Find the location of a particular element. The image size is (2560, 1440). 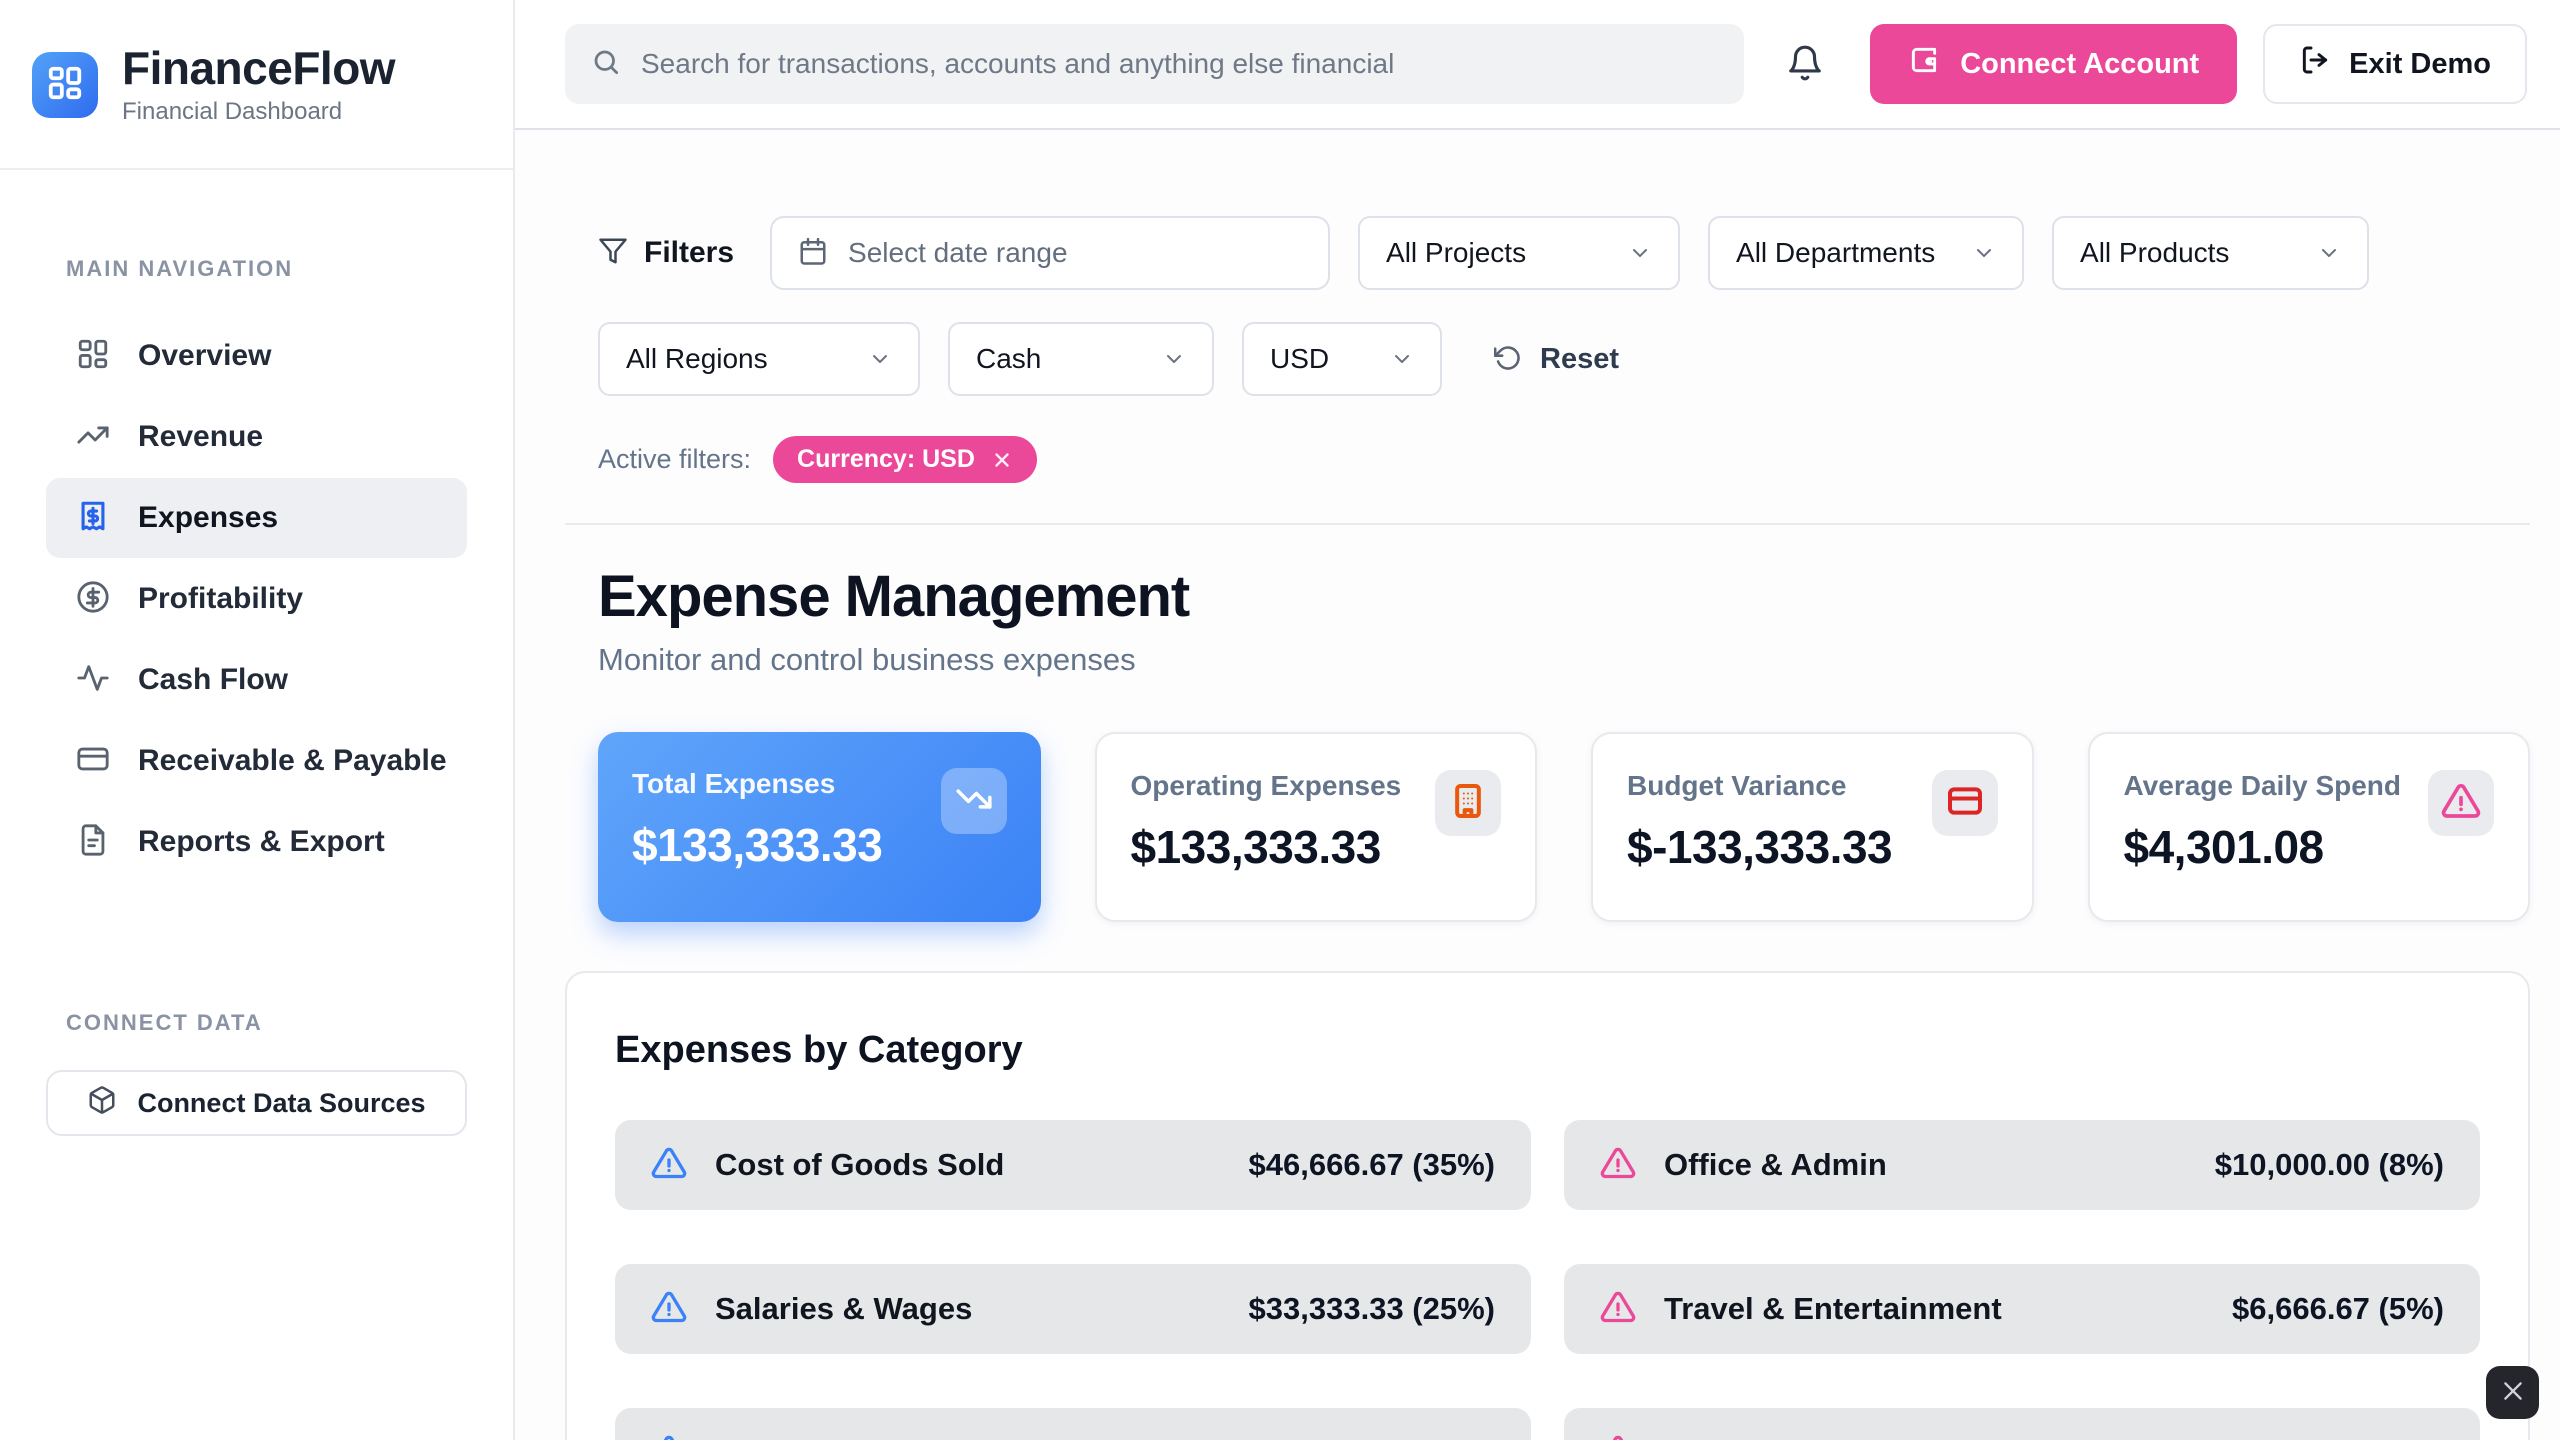

cube-icon is located at coordinates (102, 1103).